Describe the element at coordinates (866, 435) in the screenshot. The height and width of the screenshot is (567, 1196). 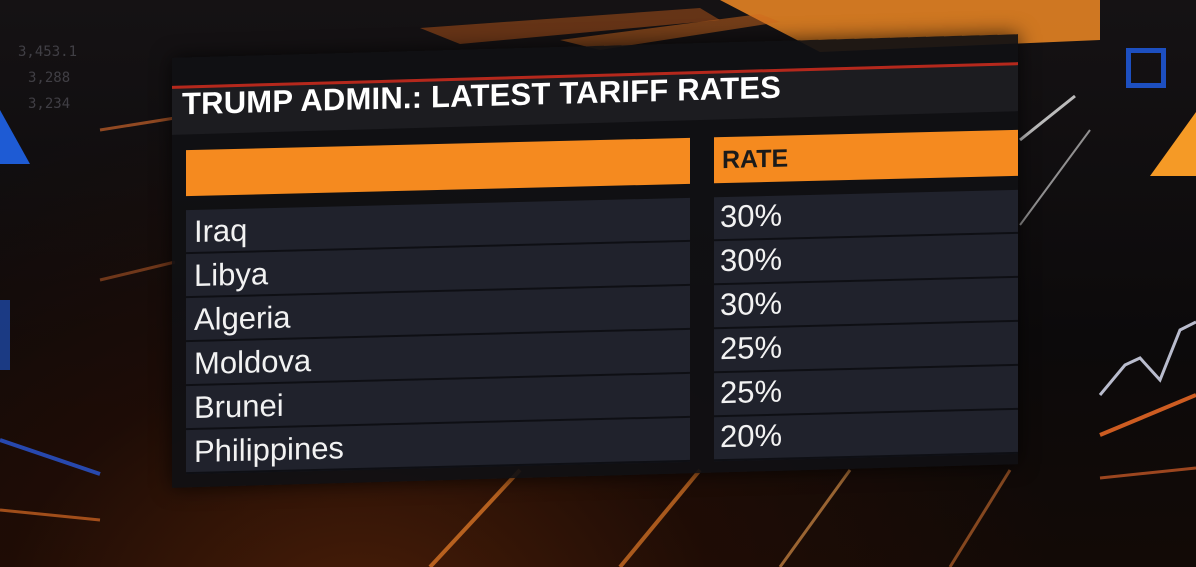
I see `rate-cell: 20%` at that location.